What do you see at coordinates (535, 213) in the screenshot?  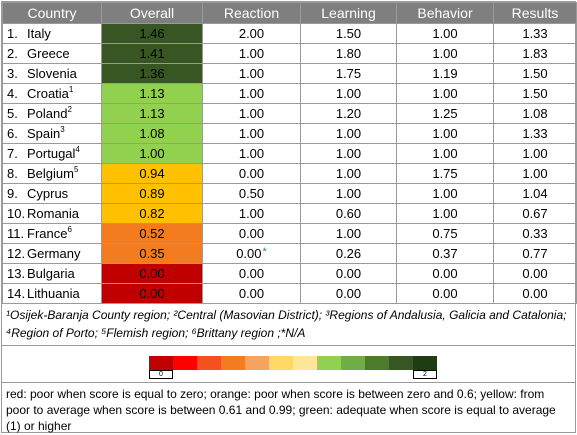 I see `results-score-cell: 0.67` at bounding box center [535, 213].